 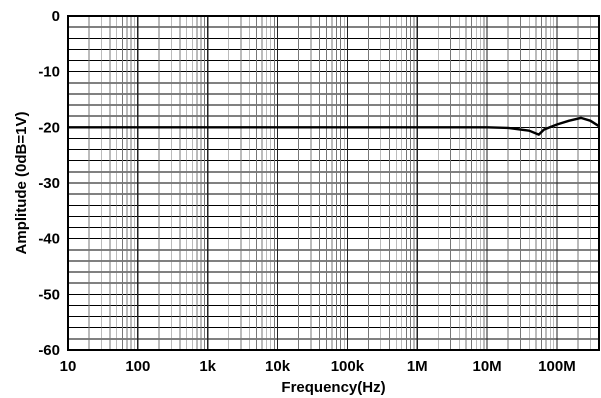 I want to click on x-tick-label: 10k, so click(x=278, y=366).